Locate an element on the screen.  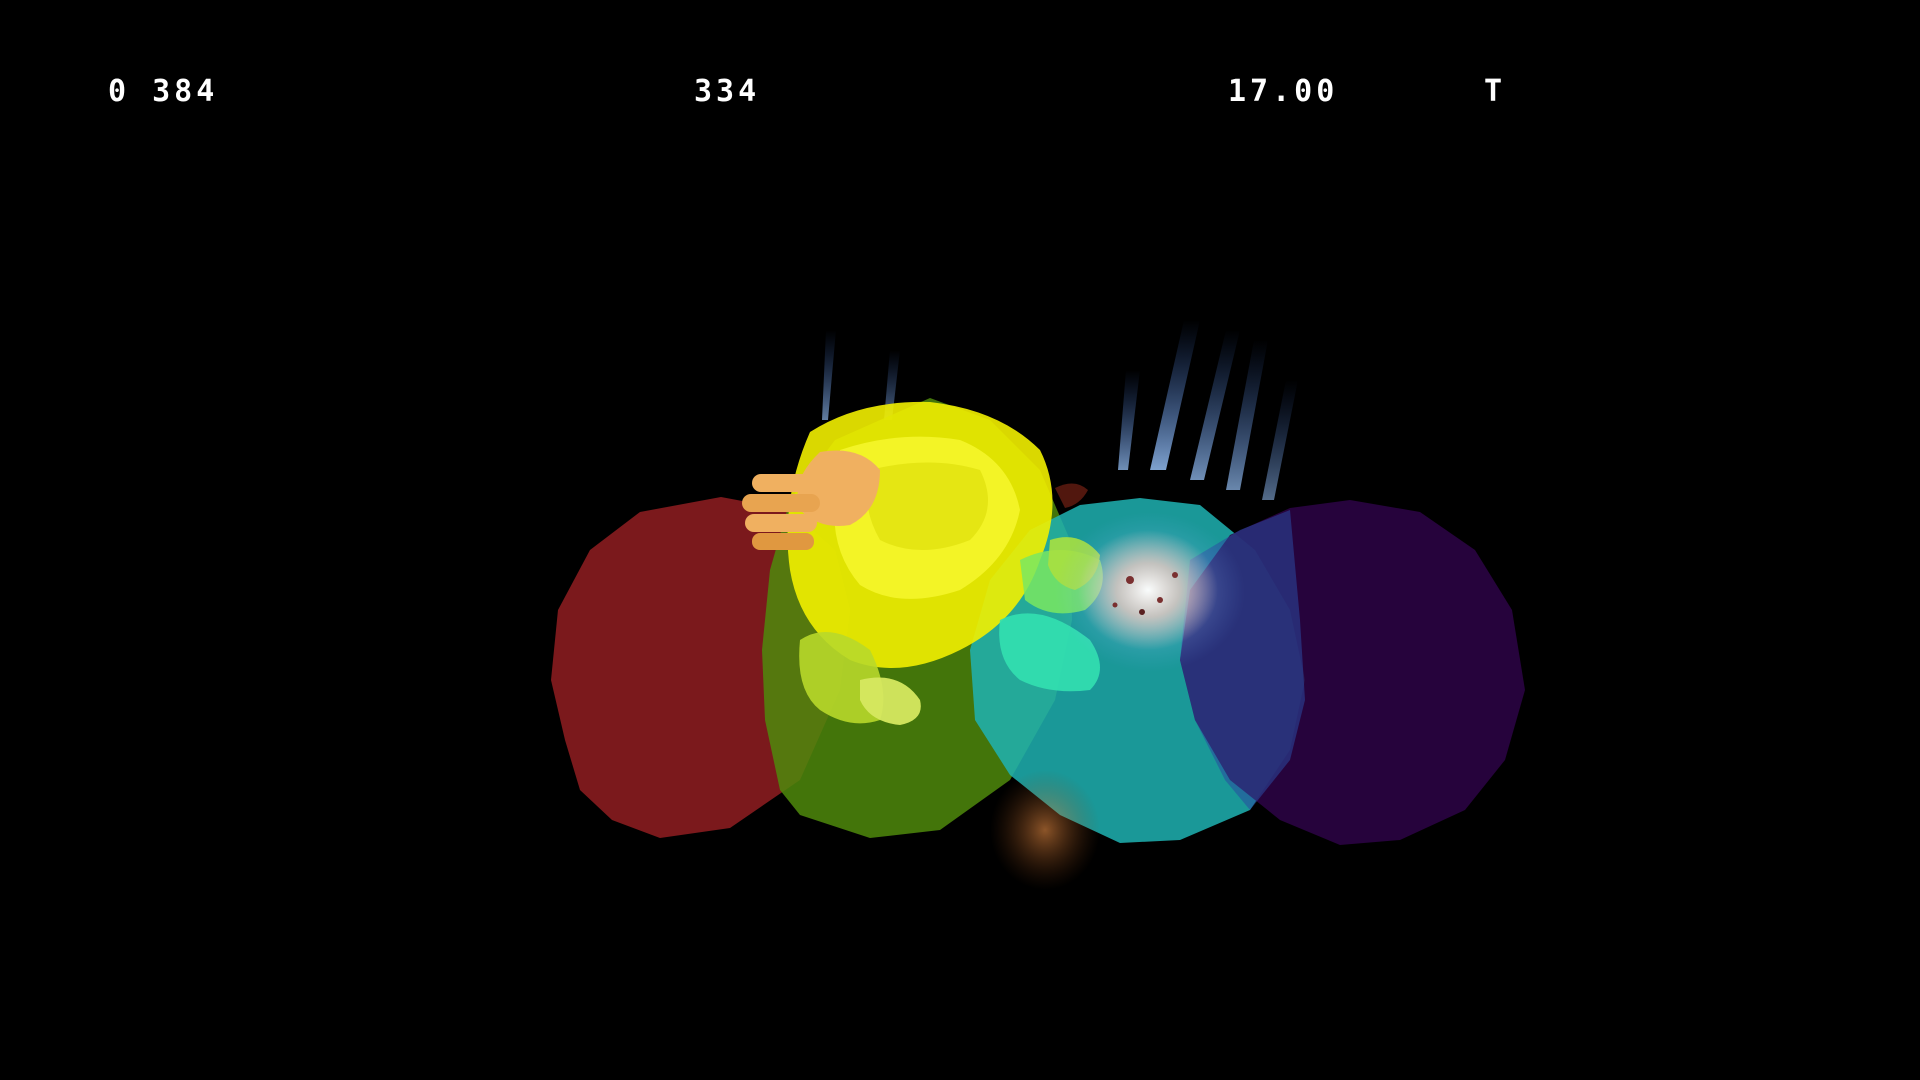
energy-streaks is located at coordinates (1060, 410).